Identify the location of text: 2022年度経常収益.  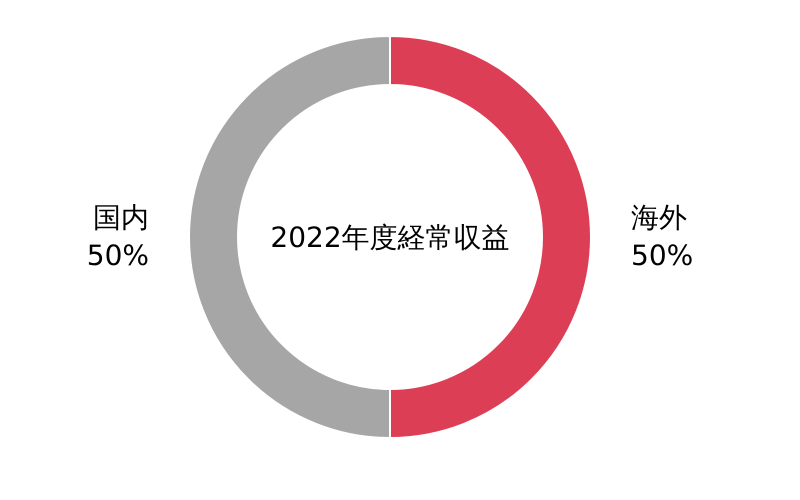
(390, 237).